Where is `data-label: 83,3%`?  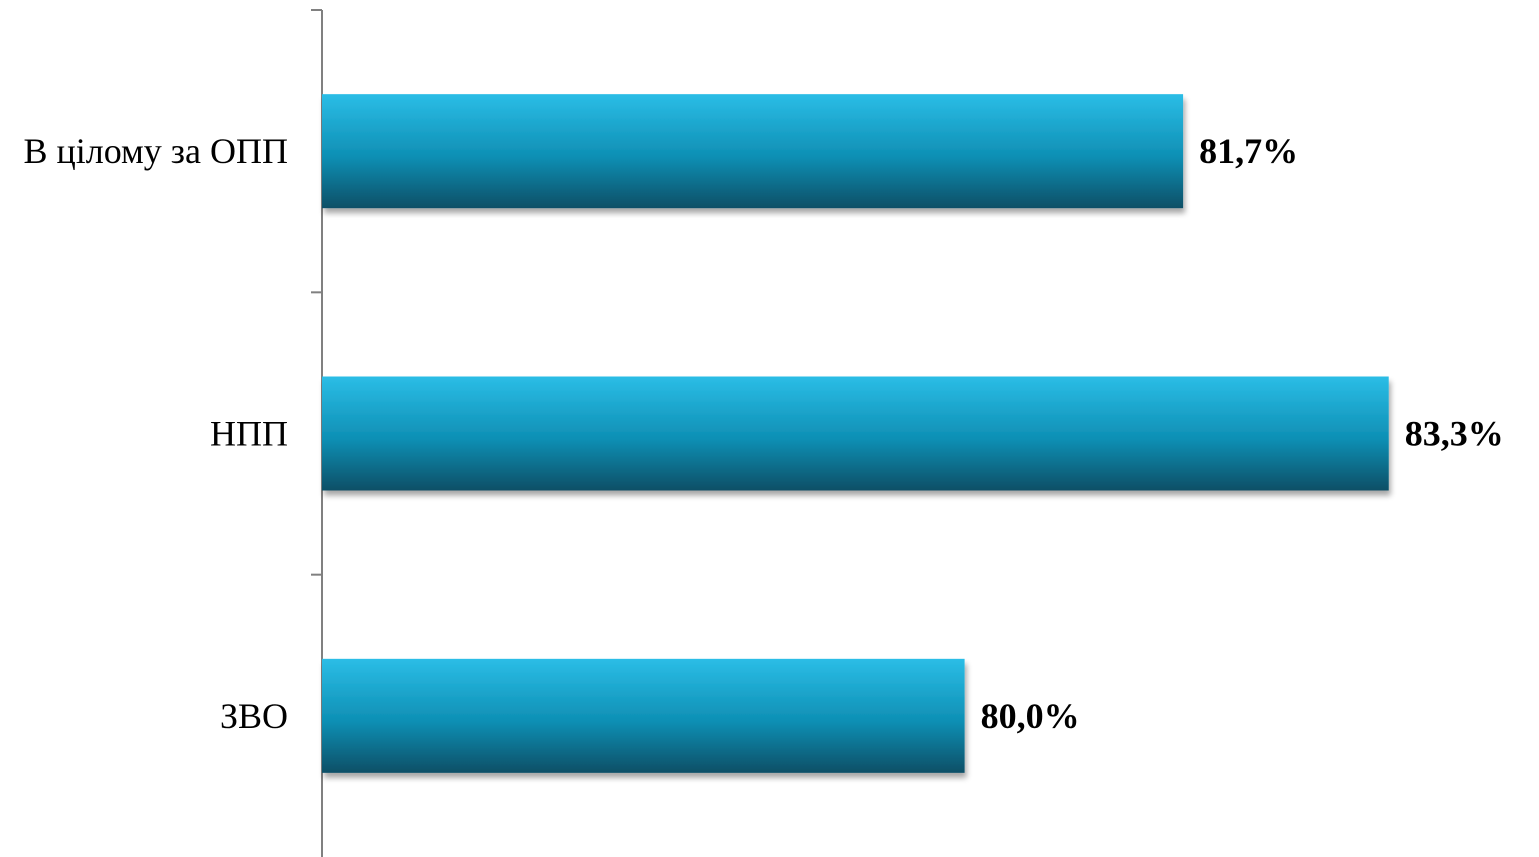
data-label: 83,3% is located at coordinates (1454, 434).